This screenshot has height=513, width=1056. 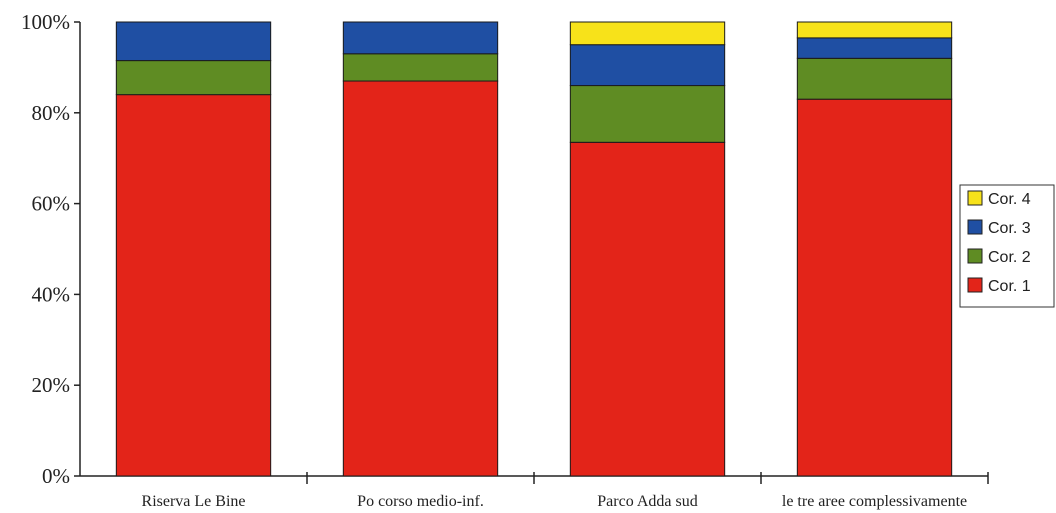 What do you see at coordinates (647, 501) in the screenshot?
I see `x-tick-label: Parco Adda sud` at bounding box center [647, 501].